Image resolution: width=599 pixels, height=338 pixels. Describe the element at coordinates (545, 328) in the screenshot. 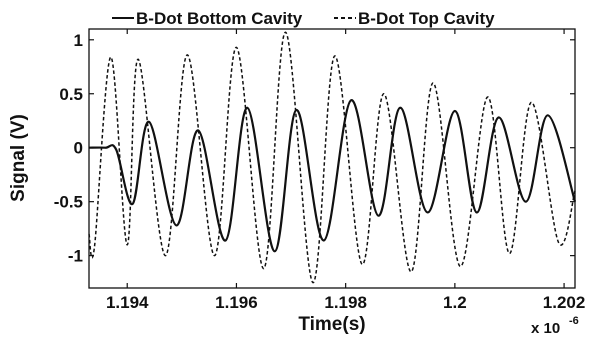

I see `x-multiplier: x 10` at that location.